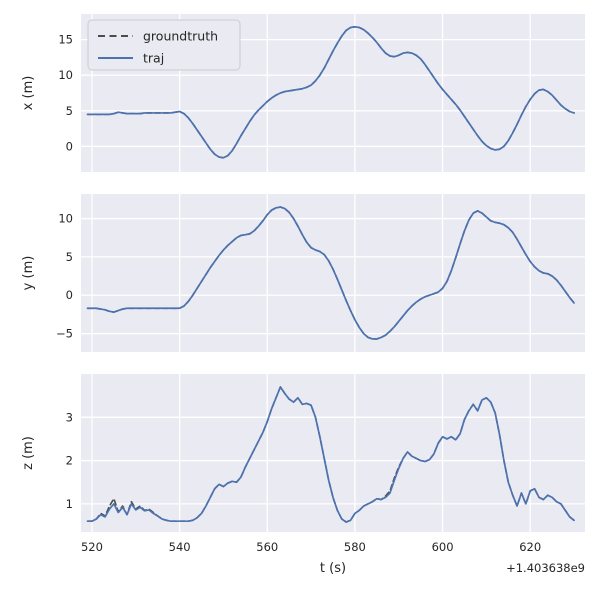  I want to click on x-tick-label: 540, so click(180, 547).